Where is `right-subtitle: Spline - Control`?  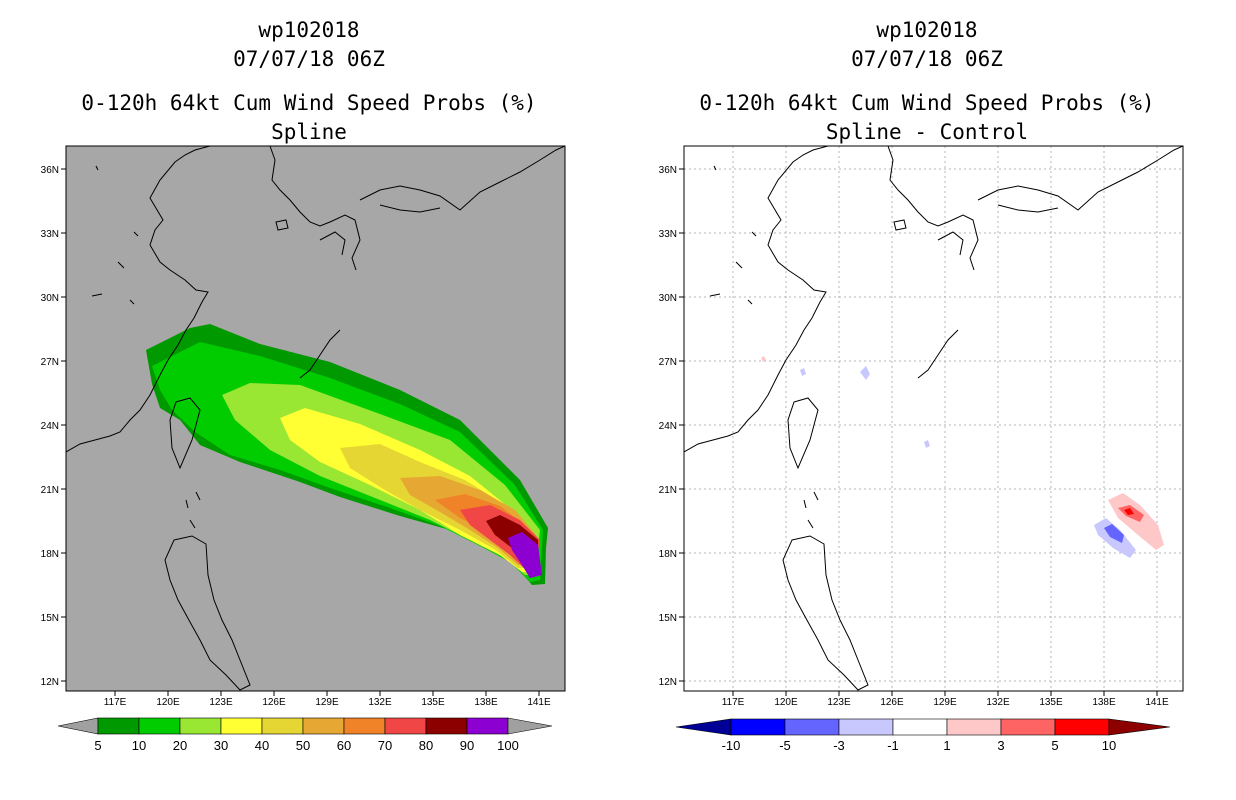
right-subtitle: Spline - Control is located at coordinates (927, 132).